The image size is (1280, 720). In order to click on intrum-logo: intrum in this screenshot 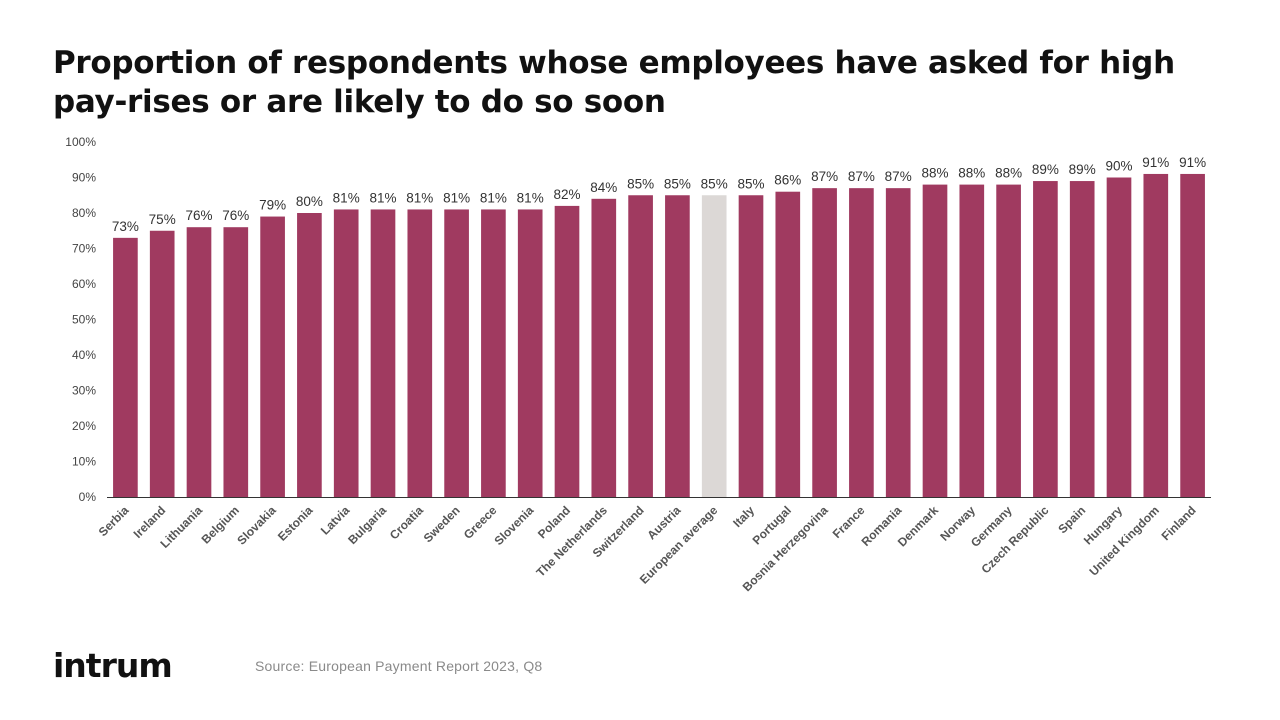, I will do `click(113, 665)`.